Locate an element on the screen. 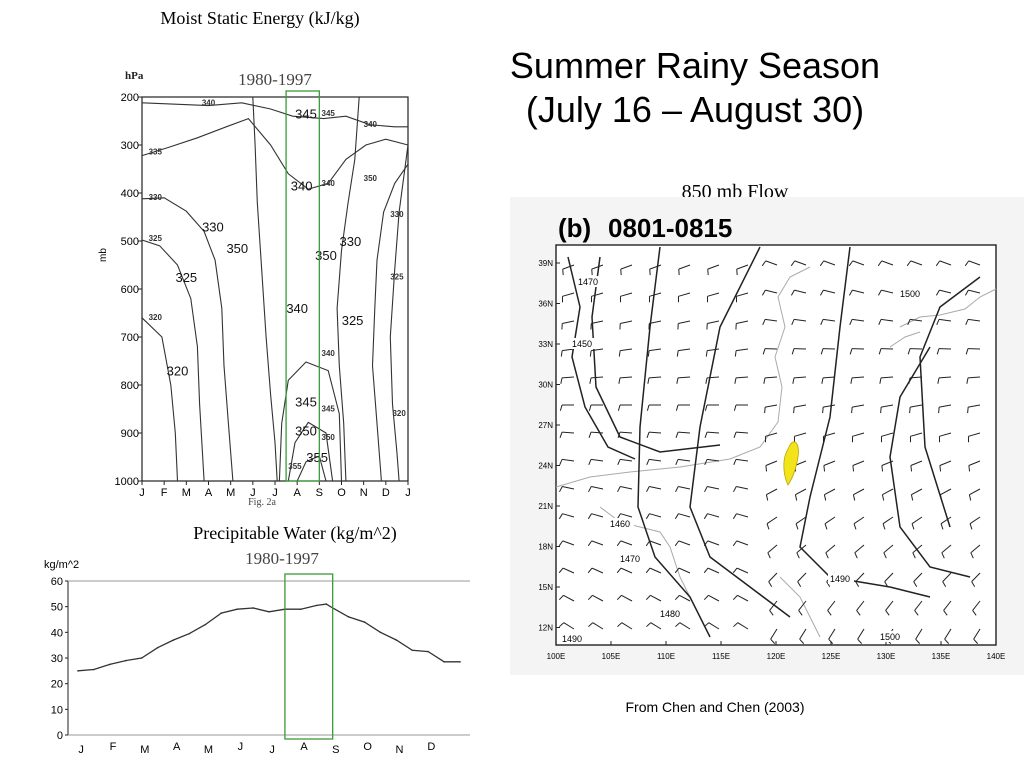  map-contour-label: 1480 is located at coordinates (670, 614).